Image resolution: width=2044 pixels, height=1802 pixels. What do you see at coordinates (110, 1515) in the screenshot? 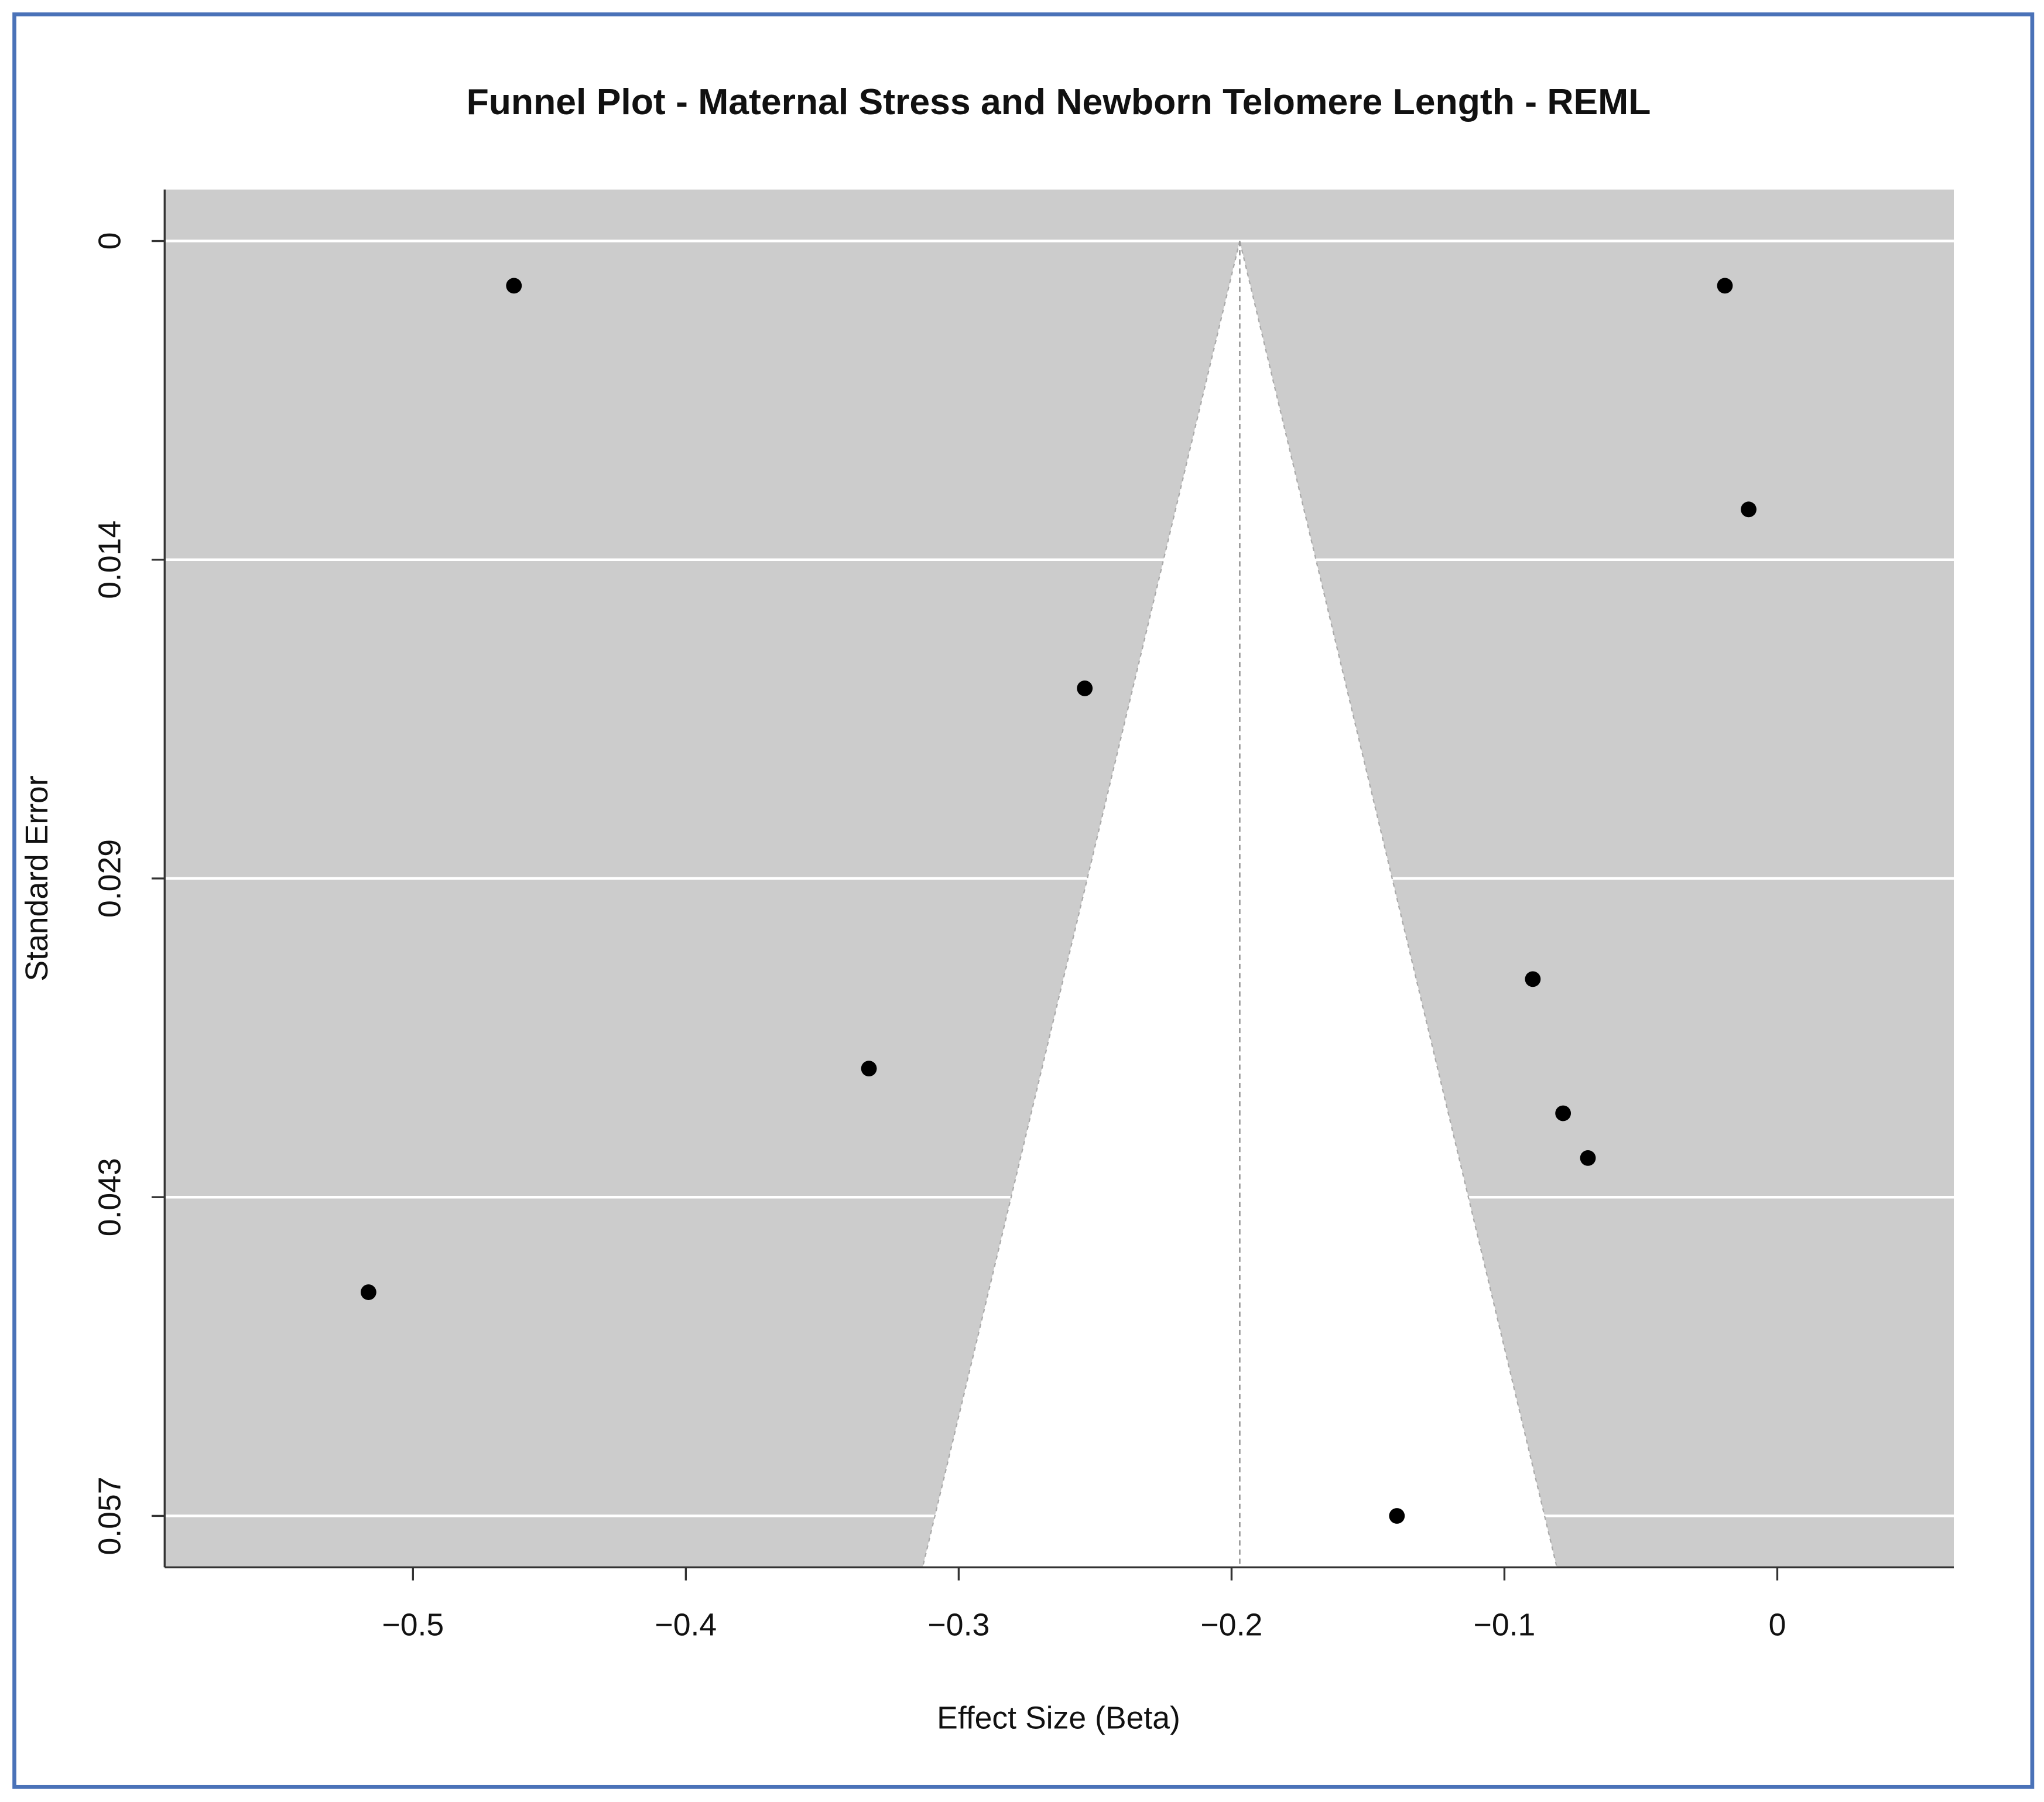
I see `y-tick-label: 0.057` at bounding box center [110, 1515].